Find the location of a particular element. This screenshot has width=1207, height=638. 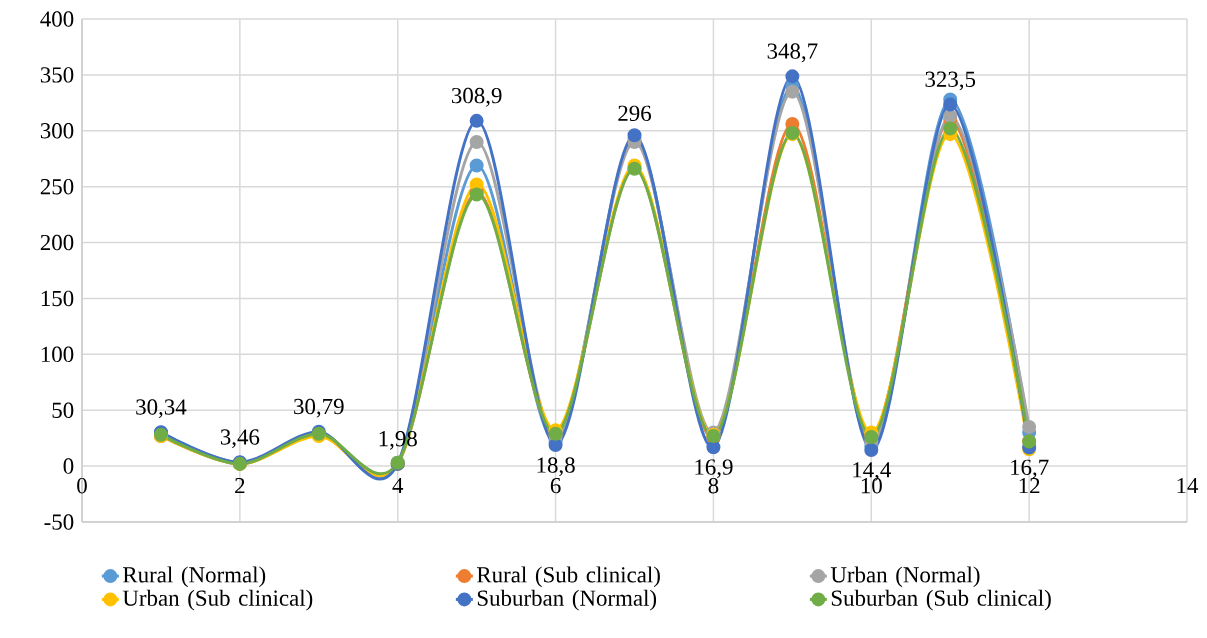

data-label: 3,46 is located at coordinates (240, 439).